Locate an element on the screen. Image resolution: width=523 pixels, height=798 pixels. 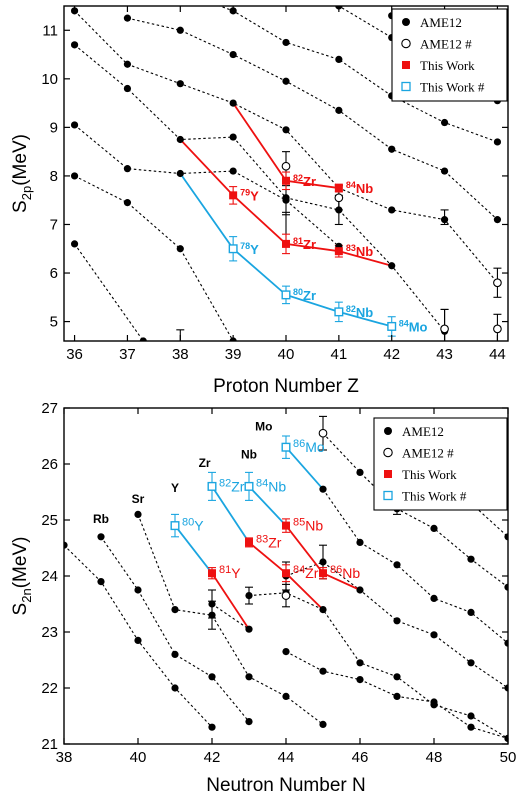
y-tick-label-3: 8 is located at coordinates (54, 176).